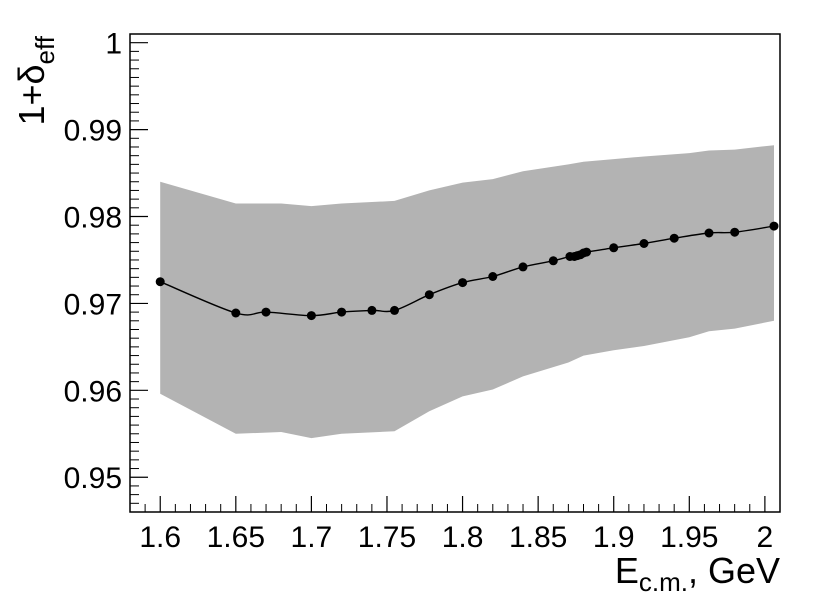 The image size is (814, 594). What do you see at coordinates (689, 537) in the screenshot?
I see `x-tick-label: 1.95` at bounding box center [689, 537].